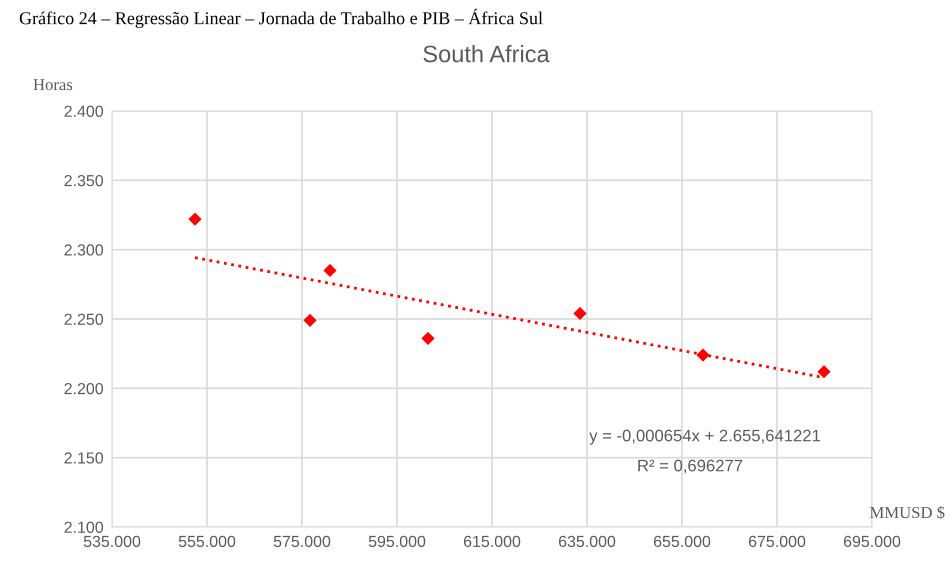 The width and height of the screenshot is (952, 581). What do you see at coordinates (84, 319) in the screenshot?
I see `y-tick-label: 2.250` at bounding box center [84, 319].